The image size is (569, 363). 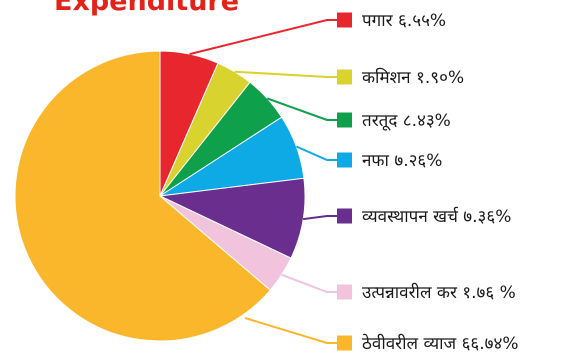 What do you see at coordinates (406, 121) in the screenshot?
I see `legend-label: तरतूद ८.४३%` at bounding box center [406, 121].